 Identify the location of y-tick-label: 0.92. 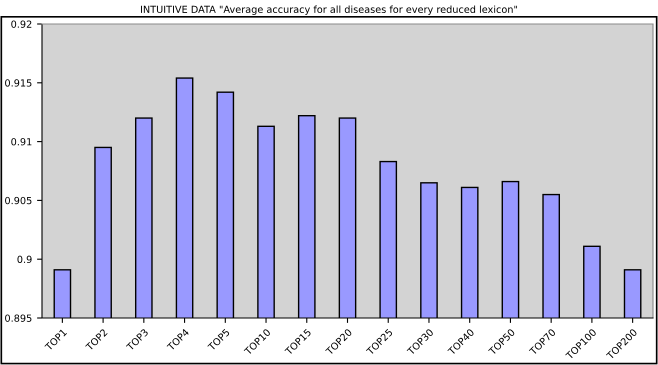
(21, 24).